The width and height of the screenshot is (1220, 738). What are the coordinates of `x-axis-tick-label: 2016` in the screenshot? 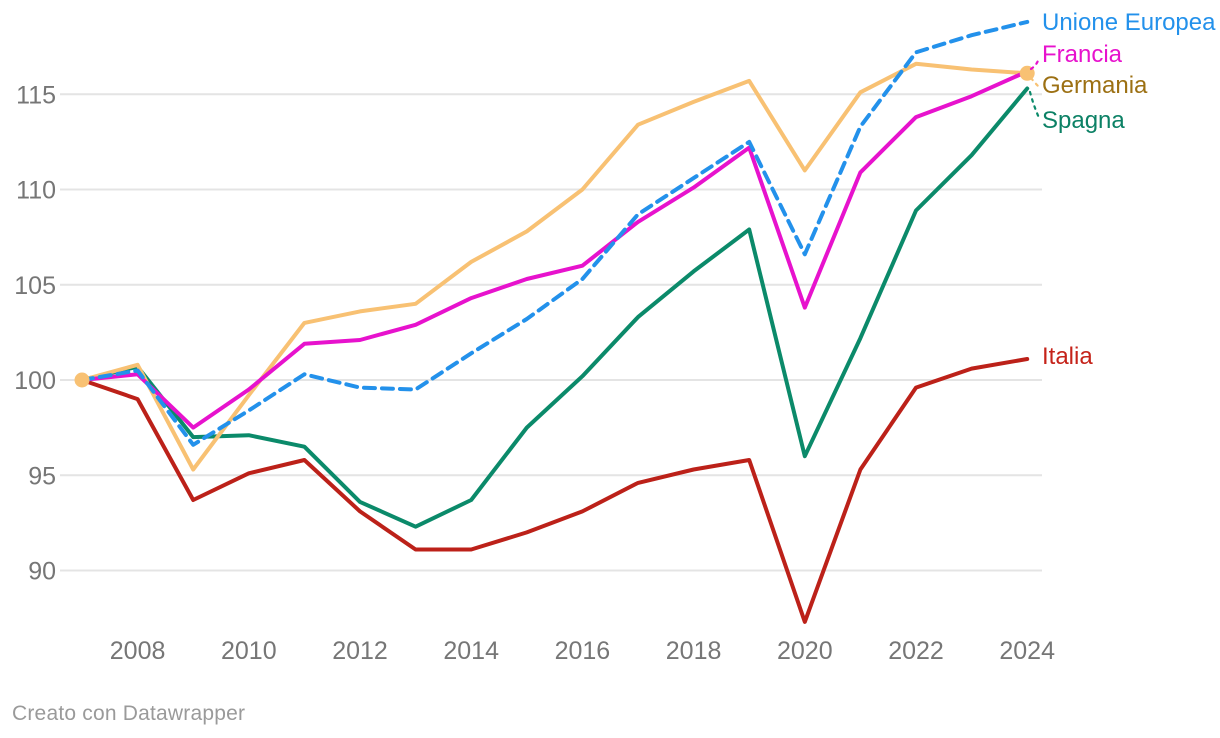 It's located at (583, 651).